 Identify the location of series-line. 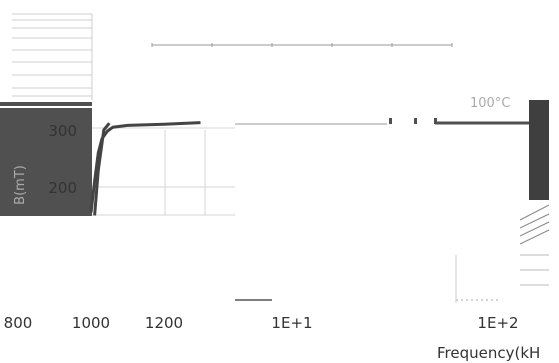
(145, 167).